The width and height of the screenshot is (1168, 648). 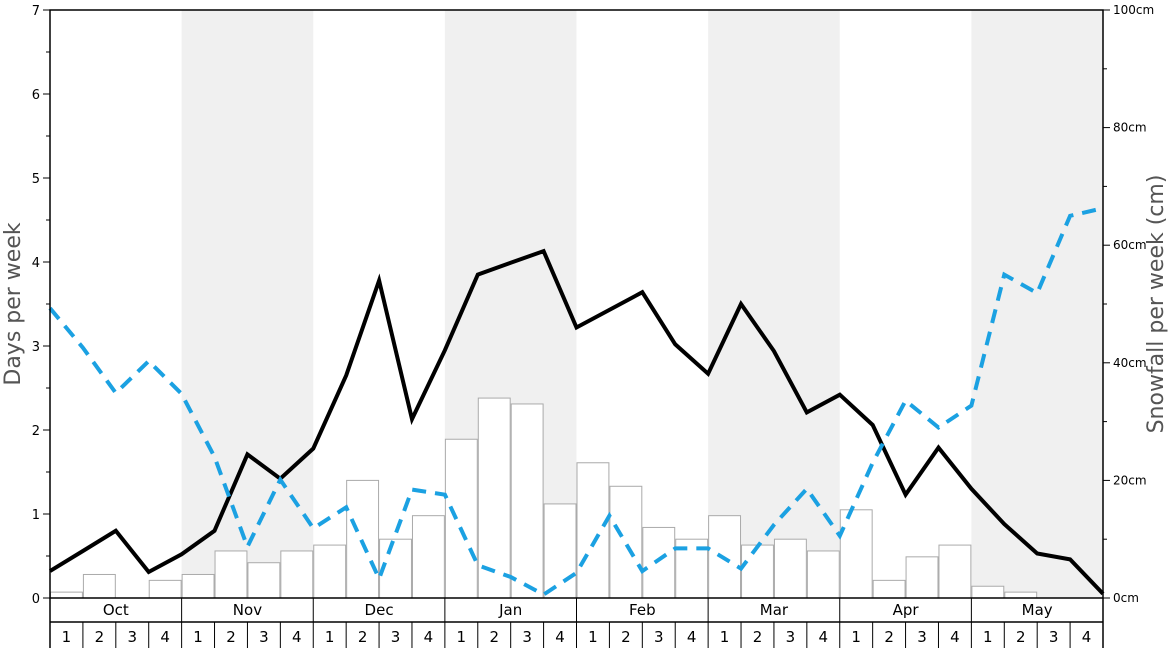 What do you see at coordinates (1133, 10) in the screenshot?
I see `right-tick-label: 100cm` at bounding box center [1133, 10].